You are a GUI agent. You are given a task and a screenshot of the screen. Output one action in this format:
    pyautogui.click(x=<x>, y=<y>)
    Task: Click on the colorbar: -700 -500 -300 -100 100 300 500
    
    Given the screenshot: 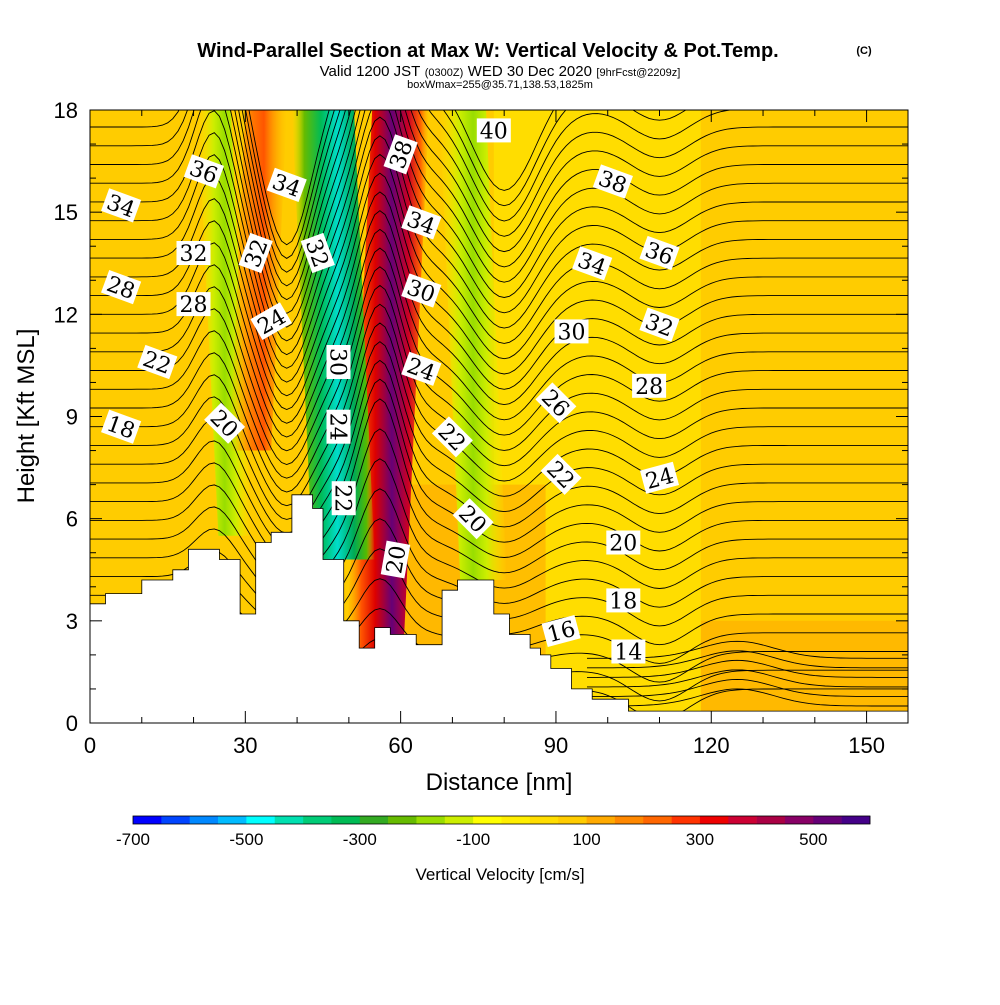 What is the action you would take?
    pyautogui.click(x=493, y=832)
    